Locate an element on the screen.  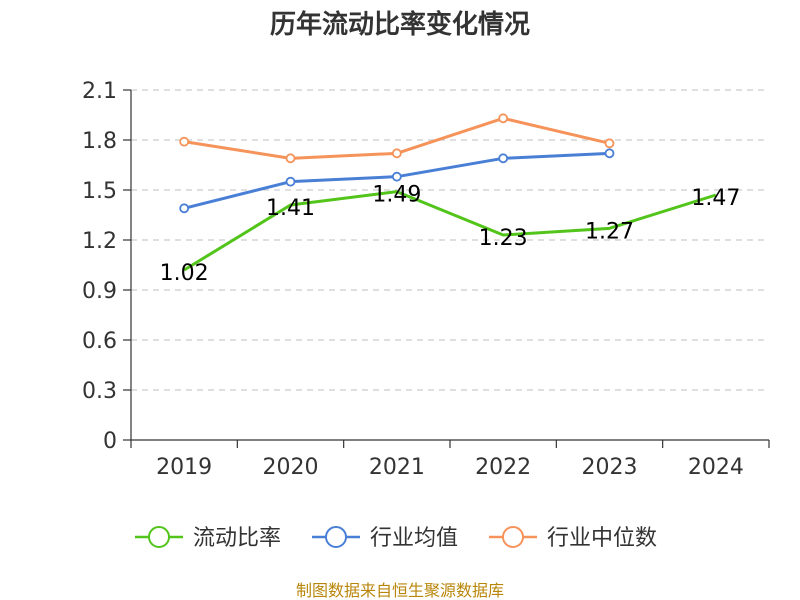
x-tick-label: 2023 is located at coordinates (610, 467).